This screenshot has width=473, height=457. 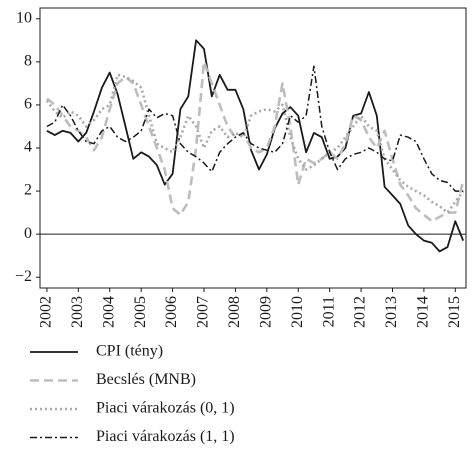 I want to click on x-tick-label: 2008, so click(x=234, y=312).